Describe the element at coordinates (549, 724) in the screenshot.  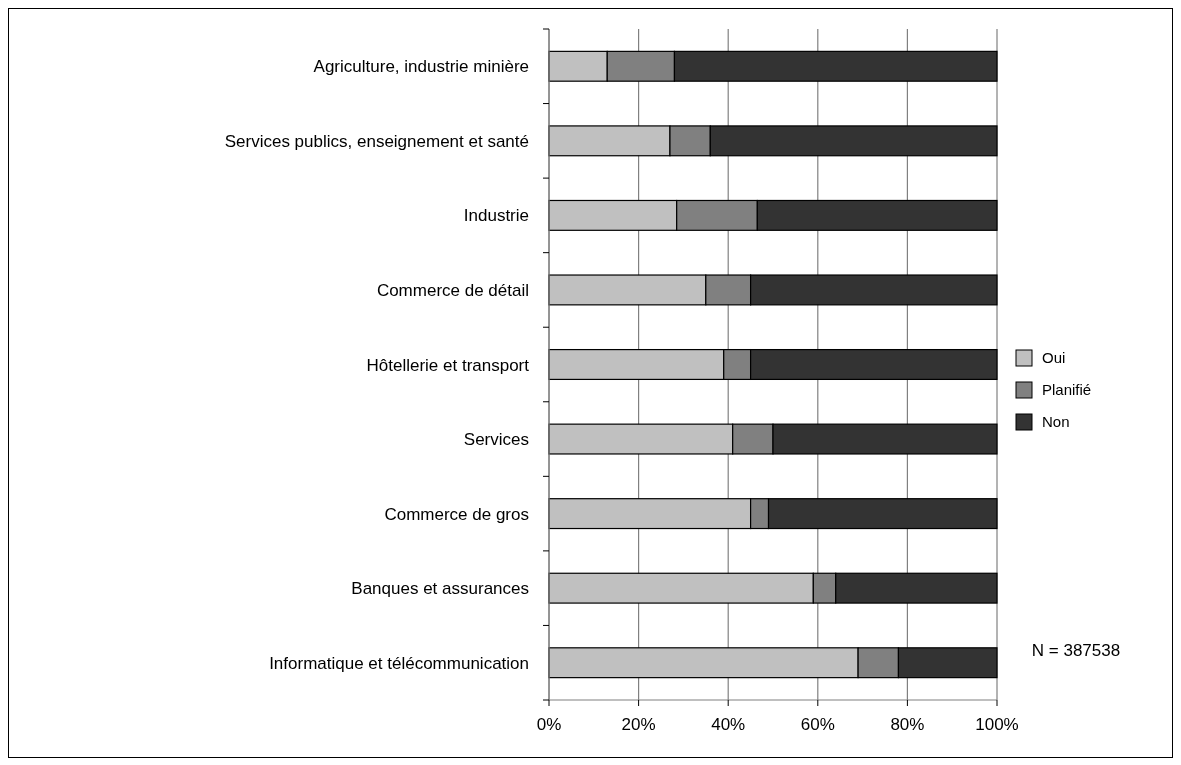
I see `x-tick-label: 0%` at that location.